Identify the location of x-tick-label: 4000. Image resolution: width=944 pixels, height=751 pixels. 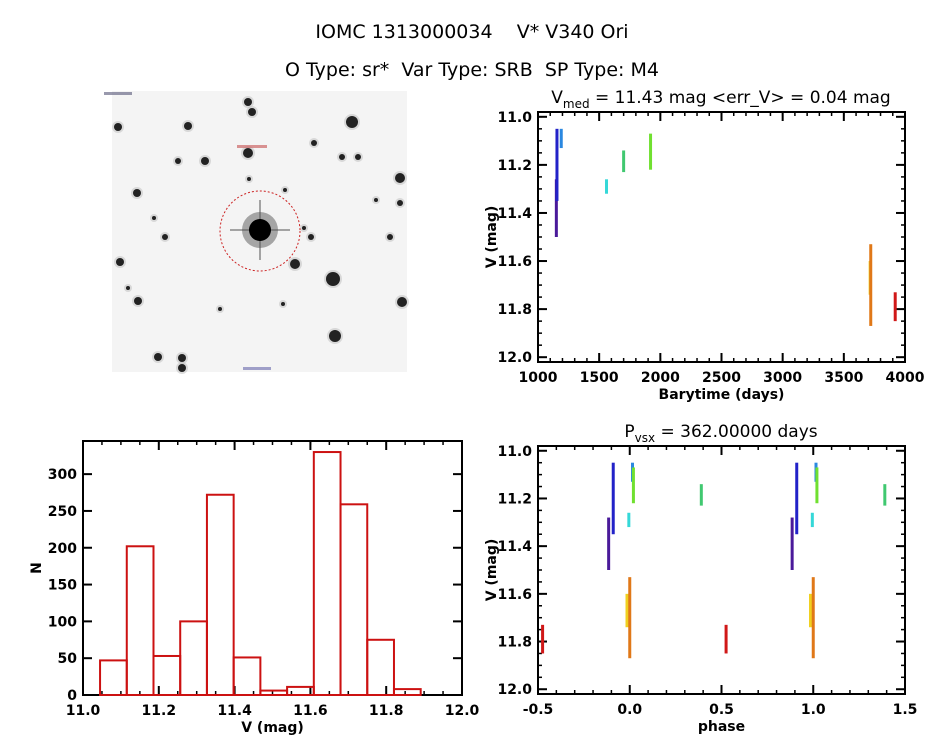
(905, 378).